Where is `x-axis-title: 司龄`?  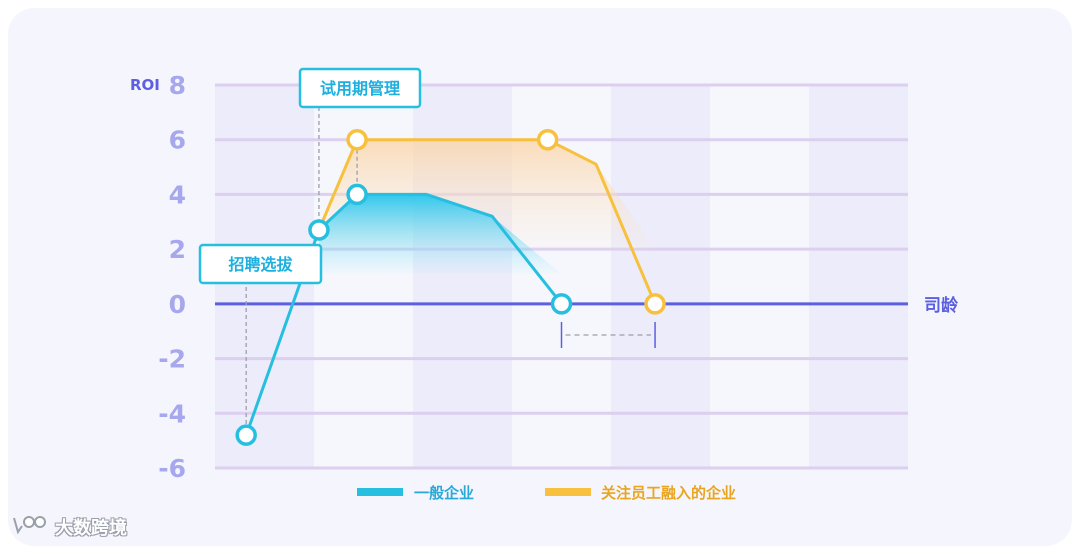
x-axis-title: 司龄 is located at coordinates (941, 305).